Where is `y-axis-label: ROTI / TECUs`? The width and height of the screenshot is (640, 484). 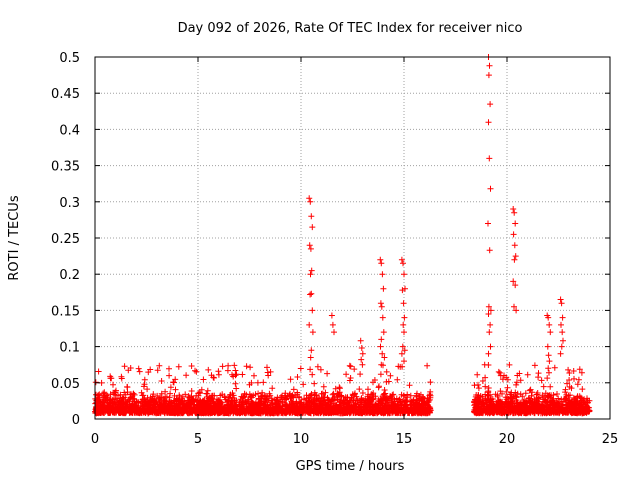 y-axis-label: ROTI / TECUs is located at coordinates (14, 237).